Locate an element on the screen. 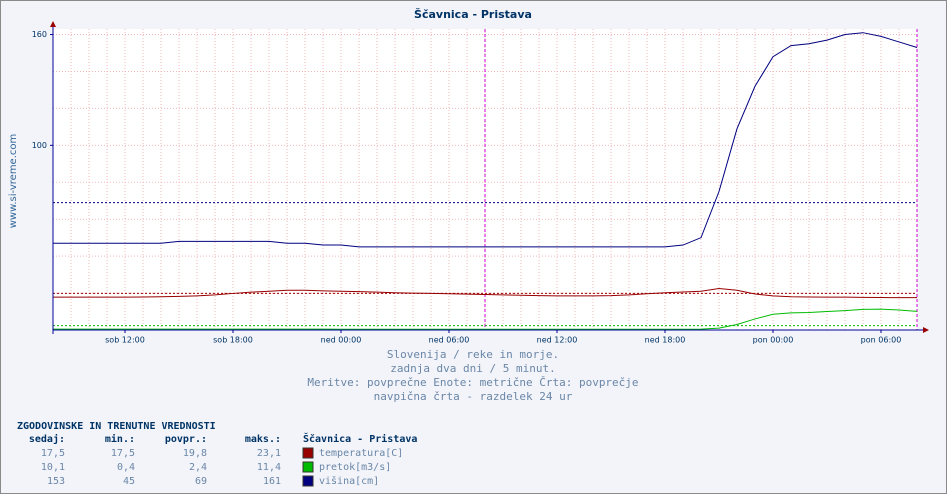  table-header: Ščavnica - Pristava is located at coordinates (360, 438).